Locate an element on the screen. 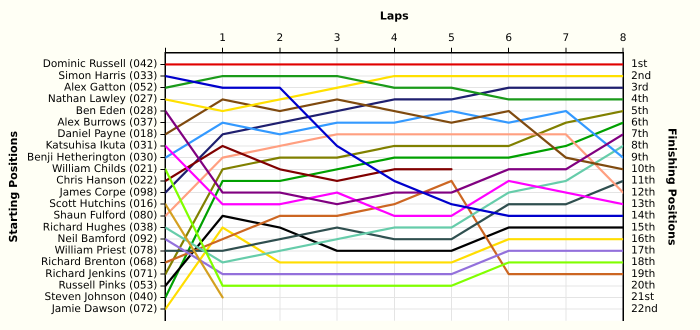  category-label: Jamie Dawson (072) is located at coordinates (105, 308).